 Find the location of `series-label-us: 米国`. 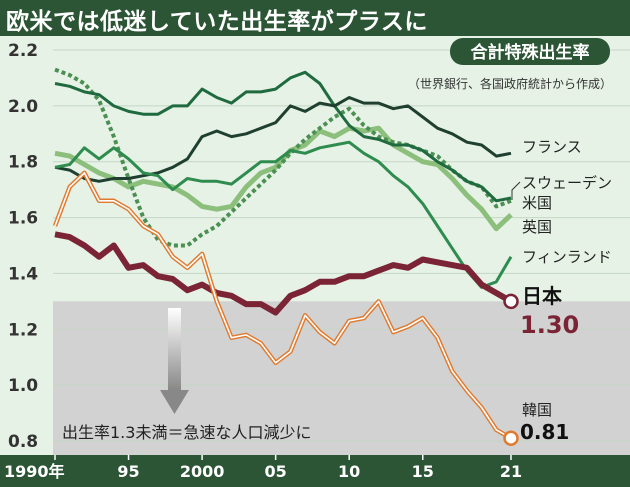

series-label-us: 米国 is located at coordinates (537, 203).